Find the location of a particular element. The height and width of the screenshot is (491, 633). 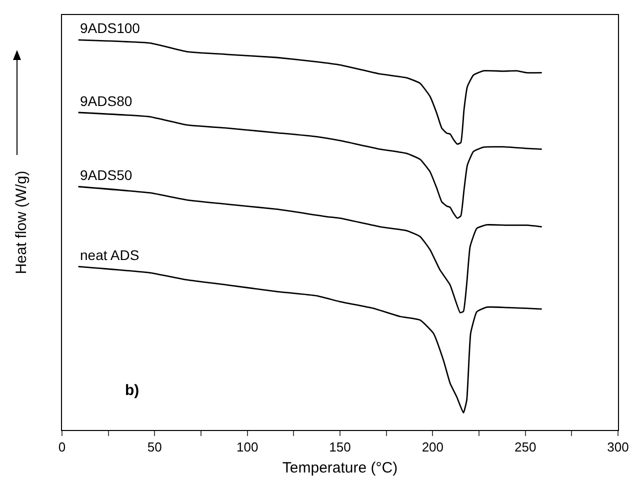

x-tick-label: 300 is located at coordinates (618, 447).